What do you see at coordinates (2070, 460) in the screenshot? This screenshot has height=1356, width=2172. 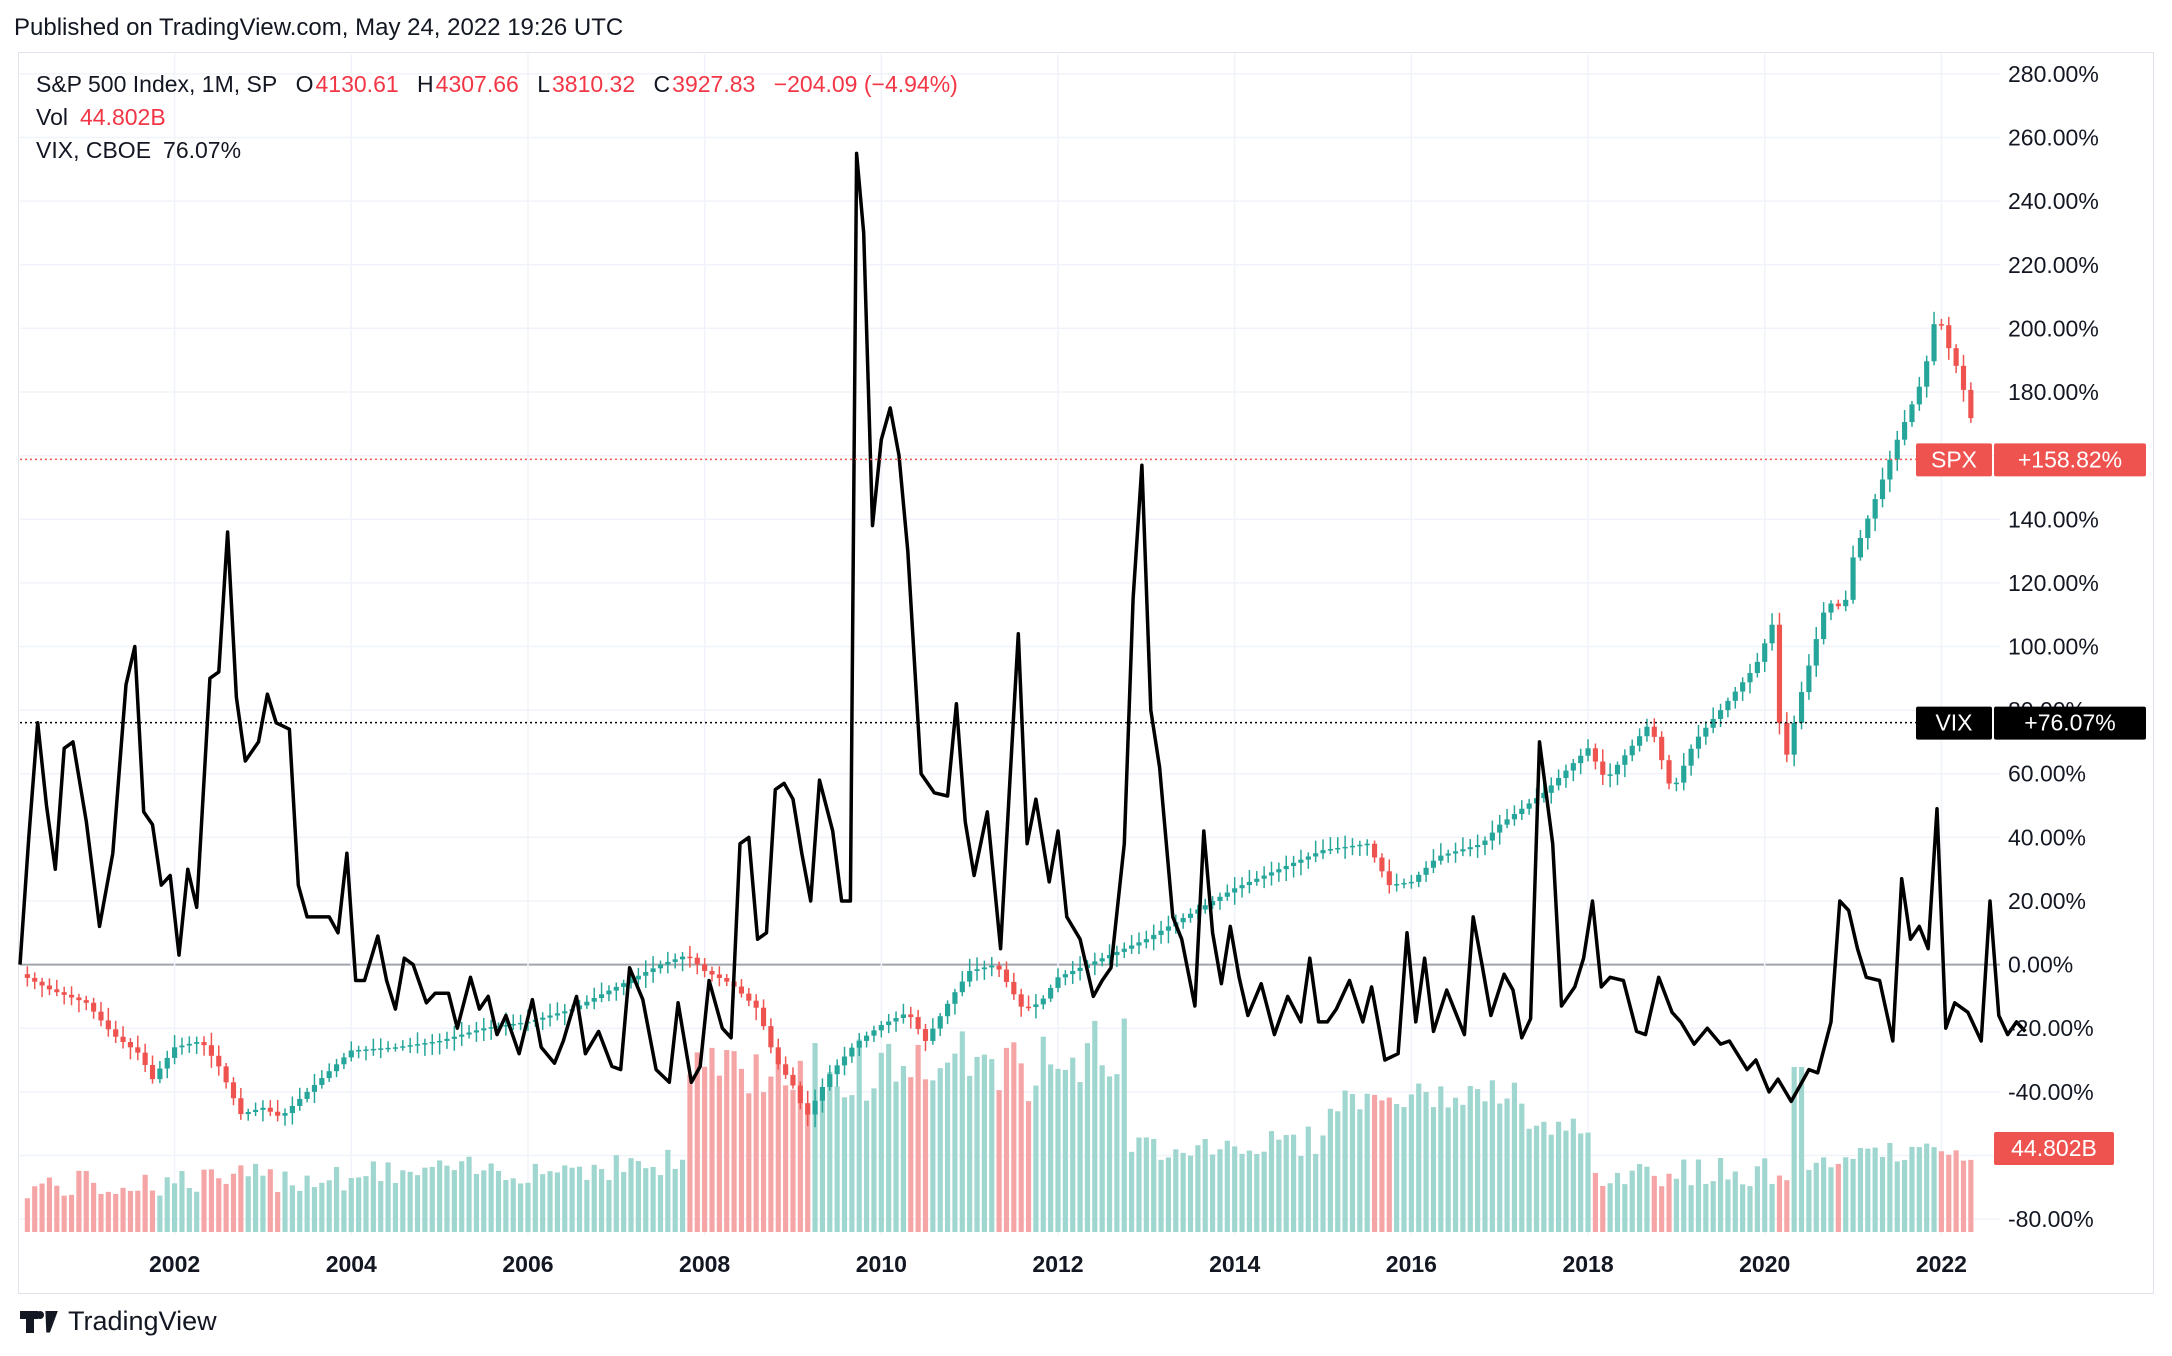 I see `spx-badge-value-bg` at bounding box center [2070, 460].